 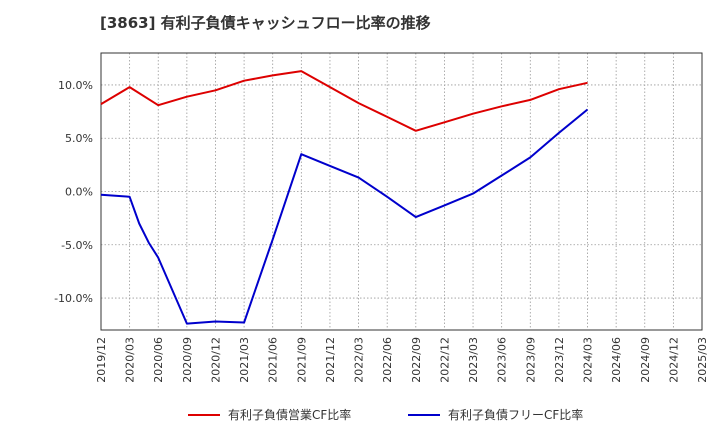 What do you see at coordinates (702, 360) in the screenshot?
I see `x-tick-label: 2025/03` at bounding box center [702, 360].